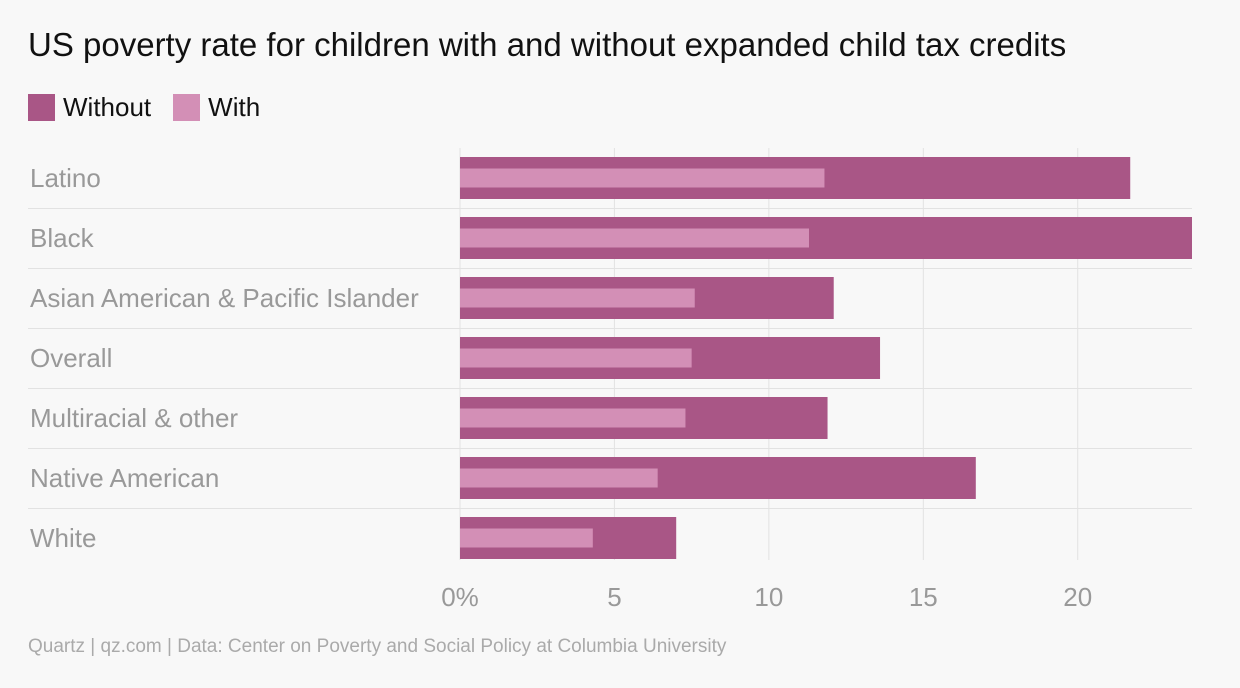 The image size is (1240, 688). What do you see at coordinates (768, 597) in the screenshot?
I see `x-tick-label-2: 10` at bounding box center [768, 597].